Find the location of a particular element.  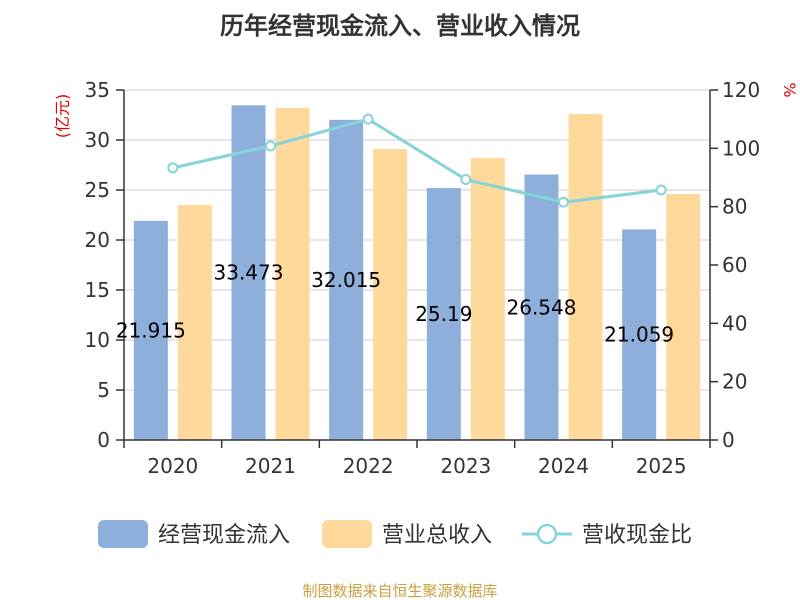

y-left-tick-label: 10 is located at coordinates (97, 340).